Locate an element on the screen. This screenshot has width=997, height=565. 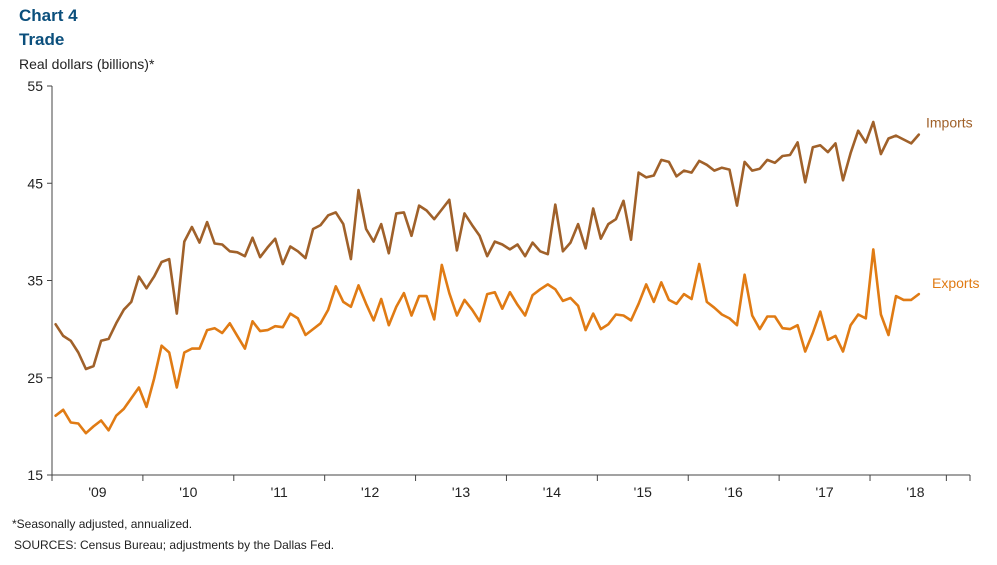
series-label-imports: Imports is located at coordinates (949, 123).